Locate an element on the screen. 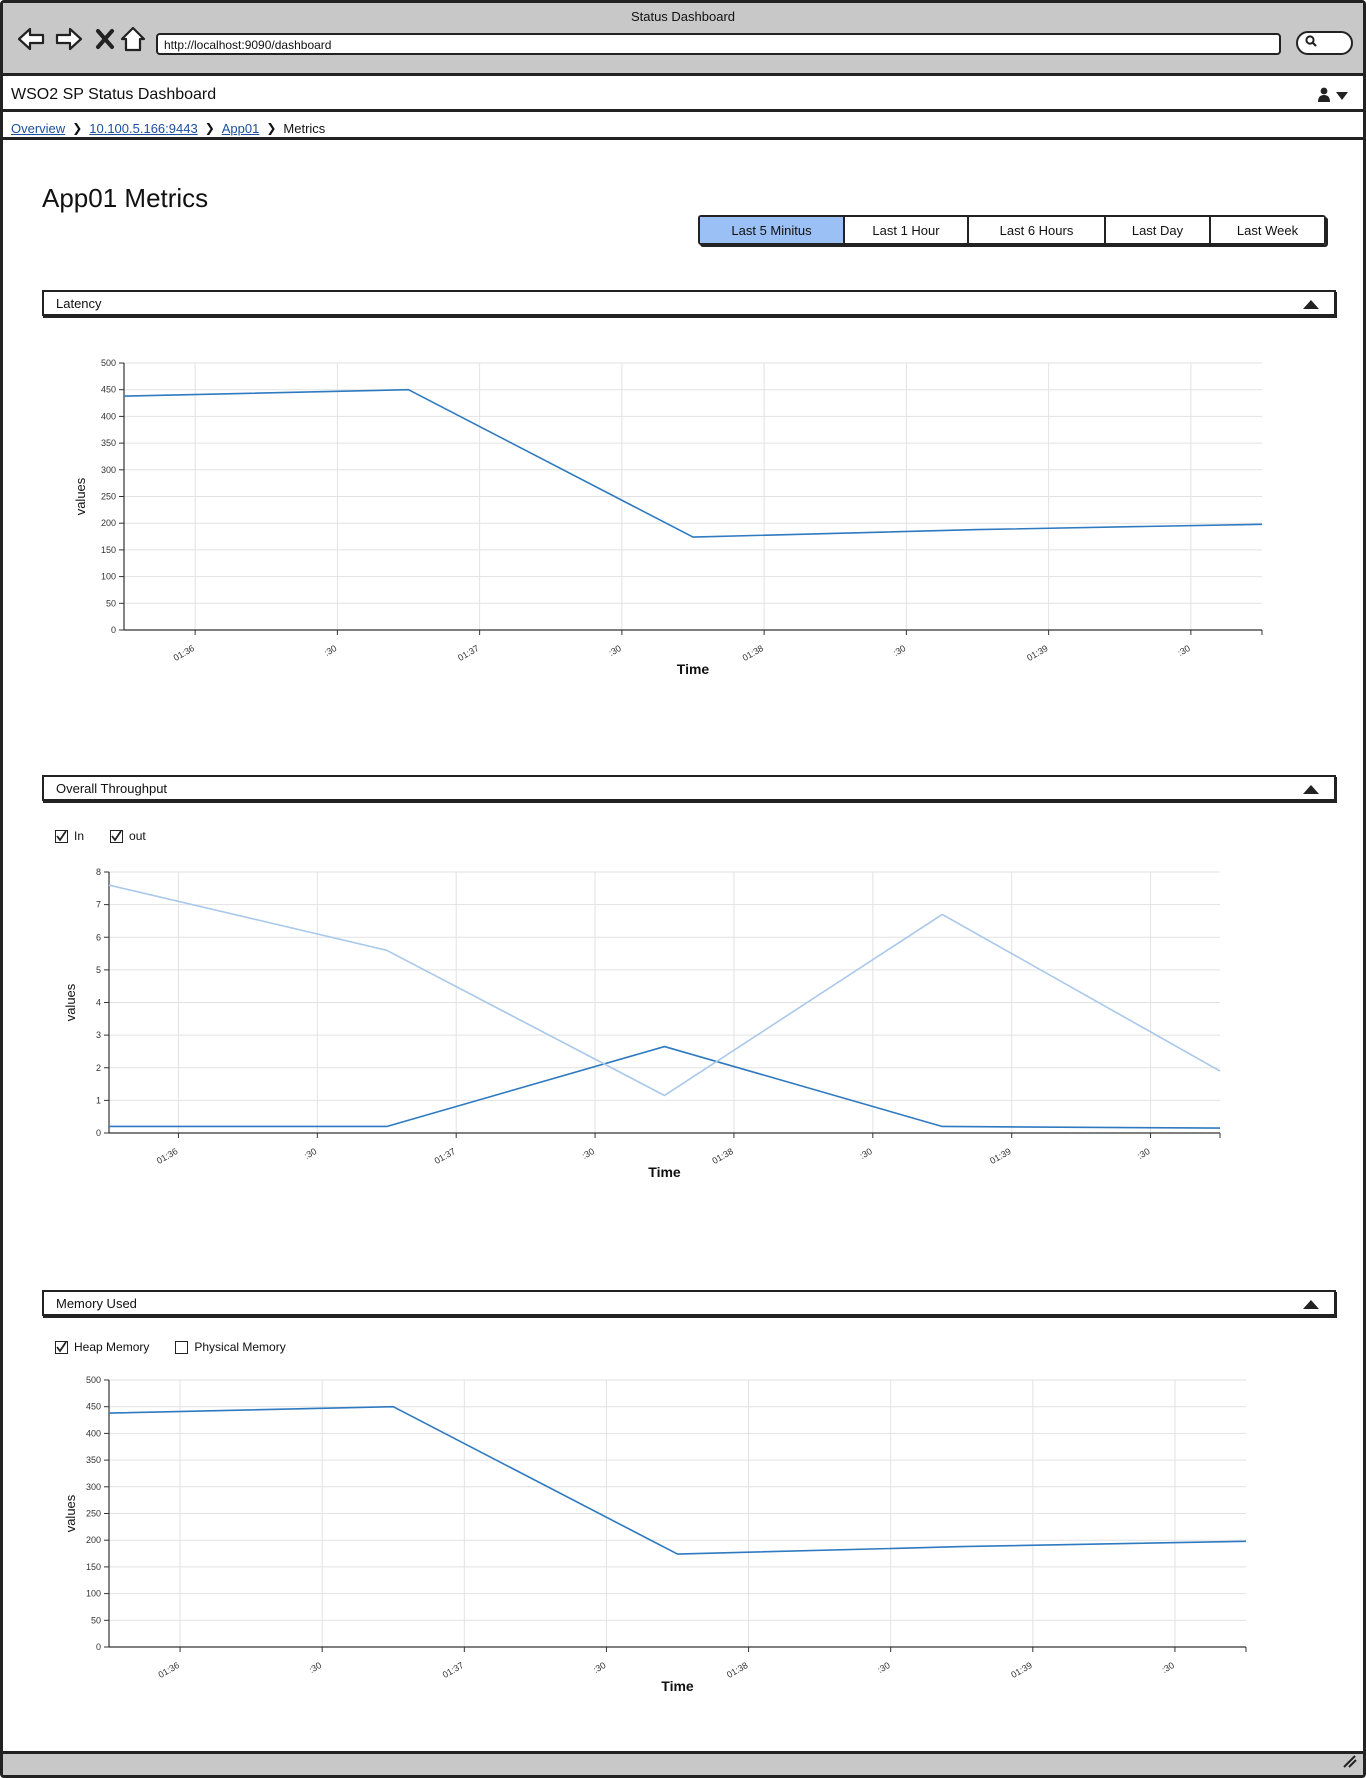 This screenshot has height=1778, width=1366. range-last-week-button: Last Week is located at coordinates (1267, 230).